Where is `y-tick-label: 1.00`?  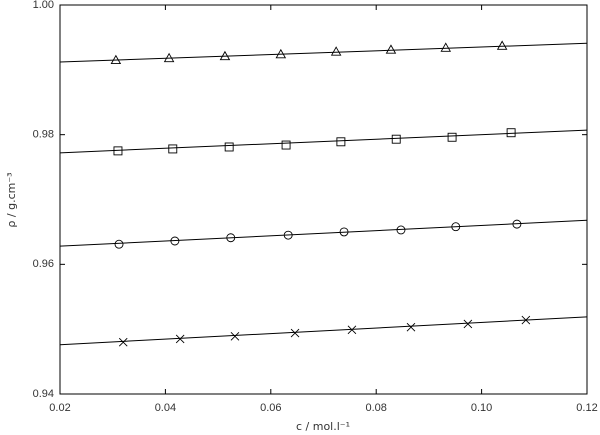
y-tick-label: 1.00 is located at coordinates (43, 5).